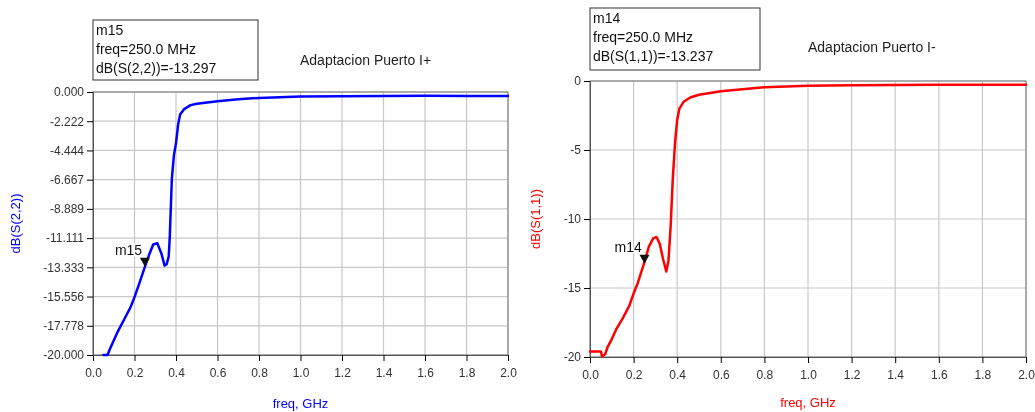  Describe the element at coordinates (572, 288) in the screenshot. I see `y-tick-label: -15` at that location.